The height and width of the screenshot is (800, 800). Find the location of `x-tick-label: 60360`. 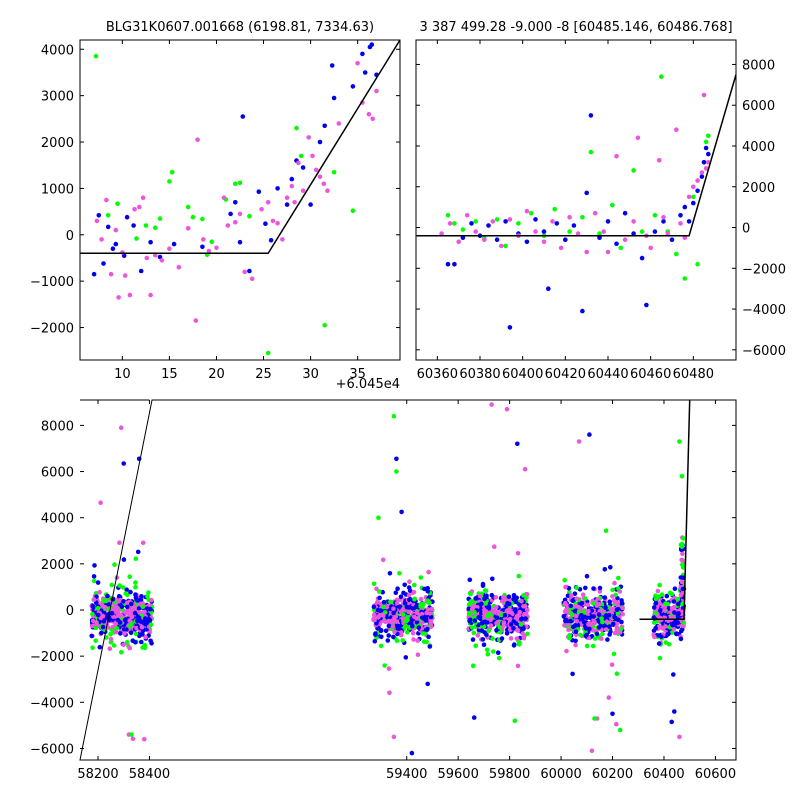

x-tick-label: 60360 is located at coordinates (437, 374).